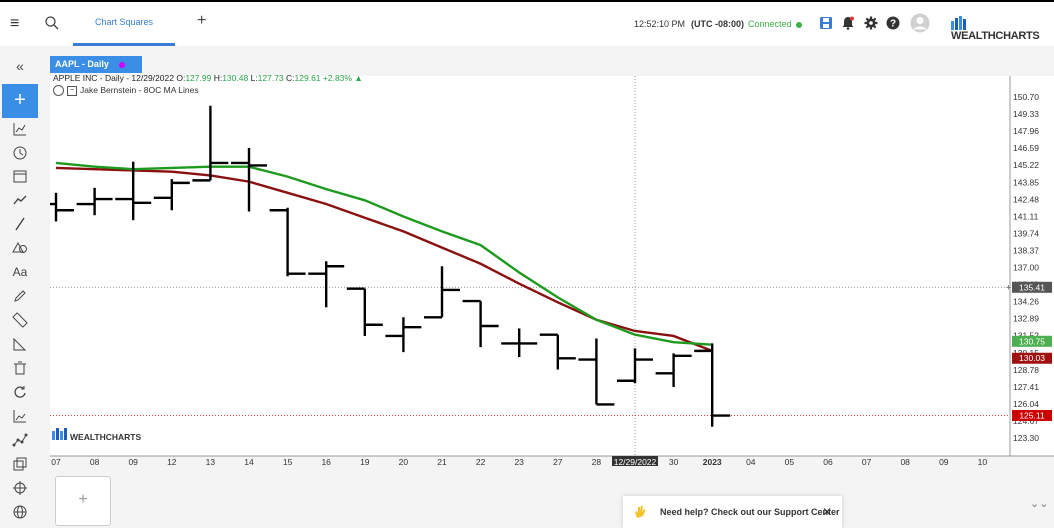 The width and height of the screenshot is (1054, 528). What do you see at coordinates (133, 462) in the screenshot?
I see `x-tick-label: 09` at bounding box center [133, 462].